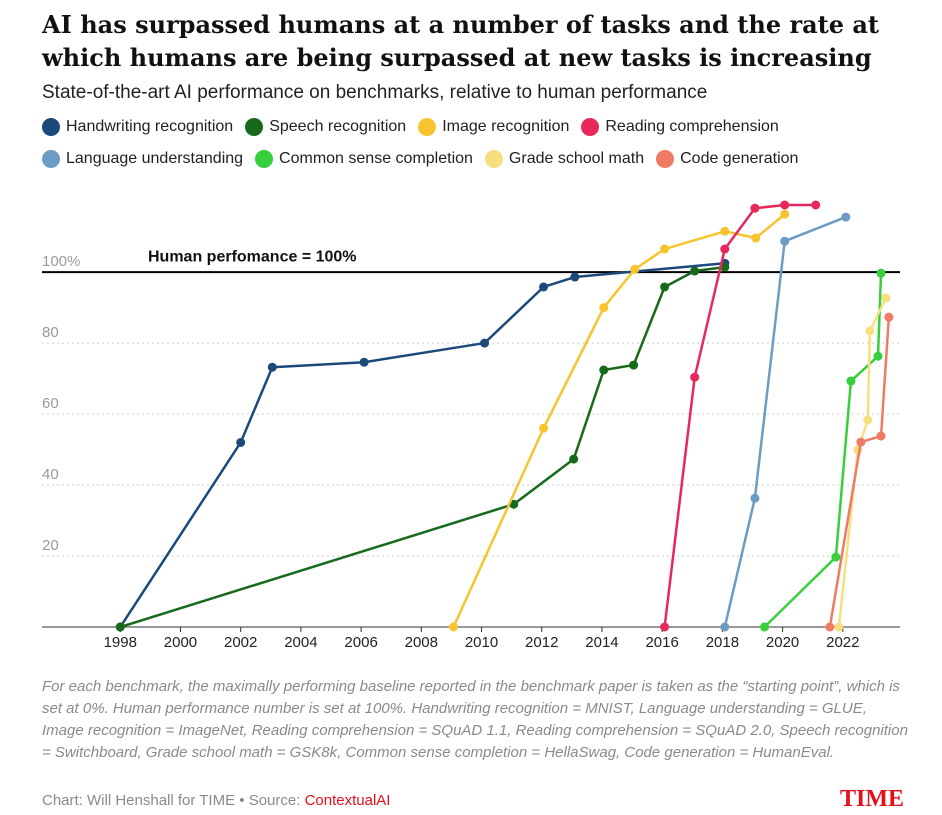  Describe the element at coordinates (50, 474) in the screenshot. I see `y-tick-label: 40` at that location.